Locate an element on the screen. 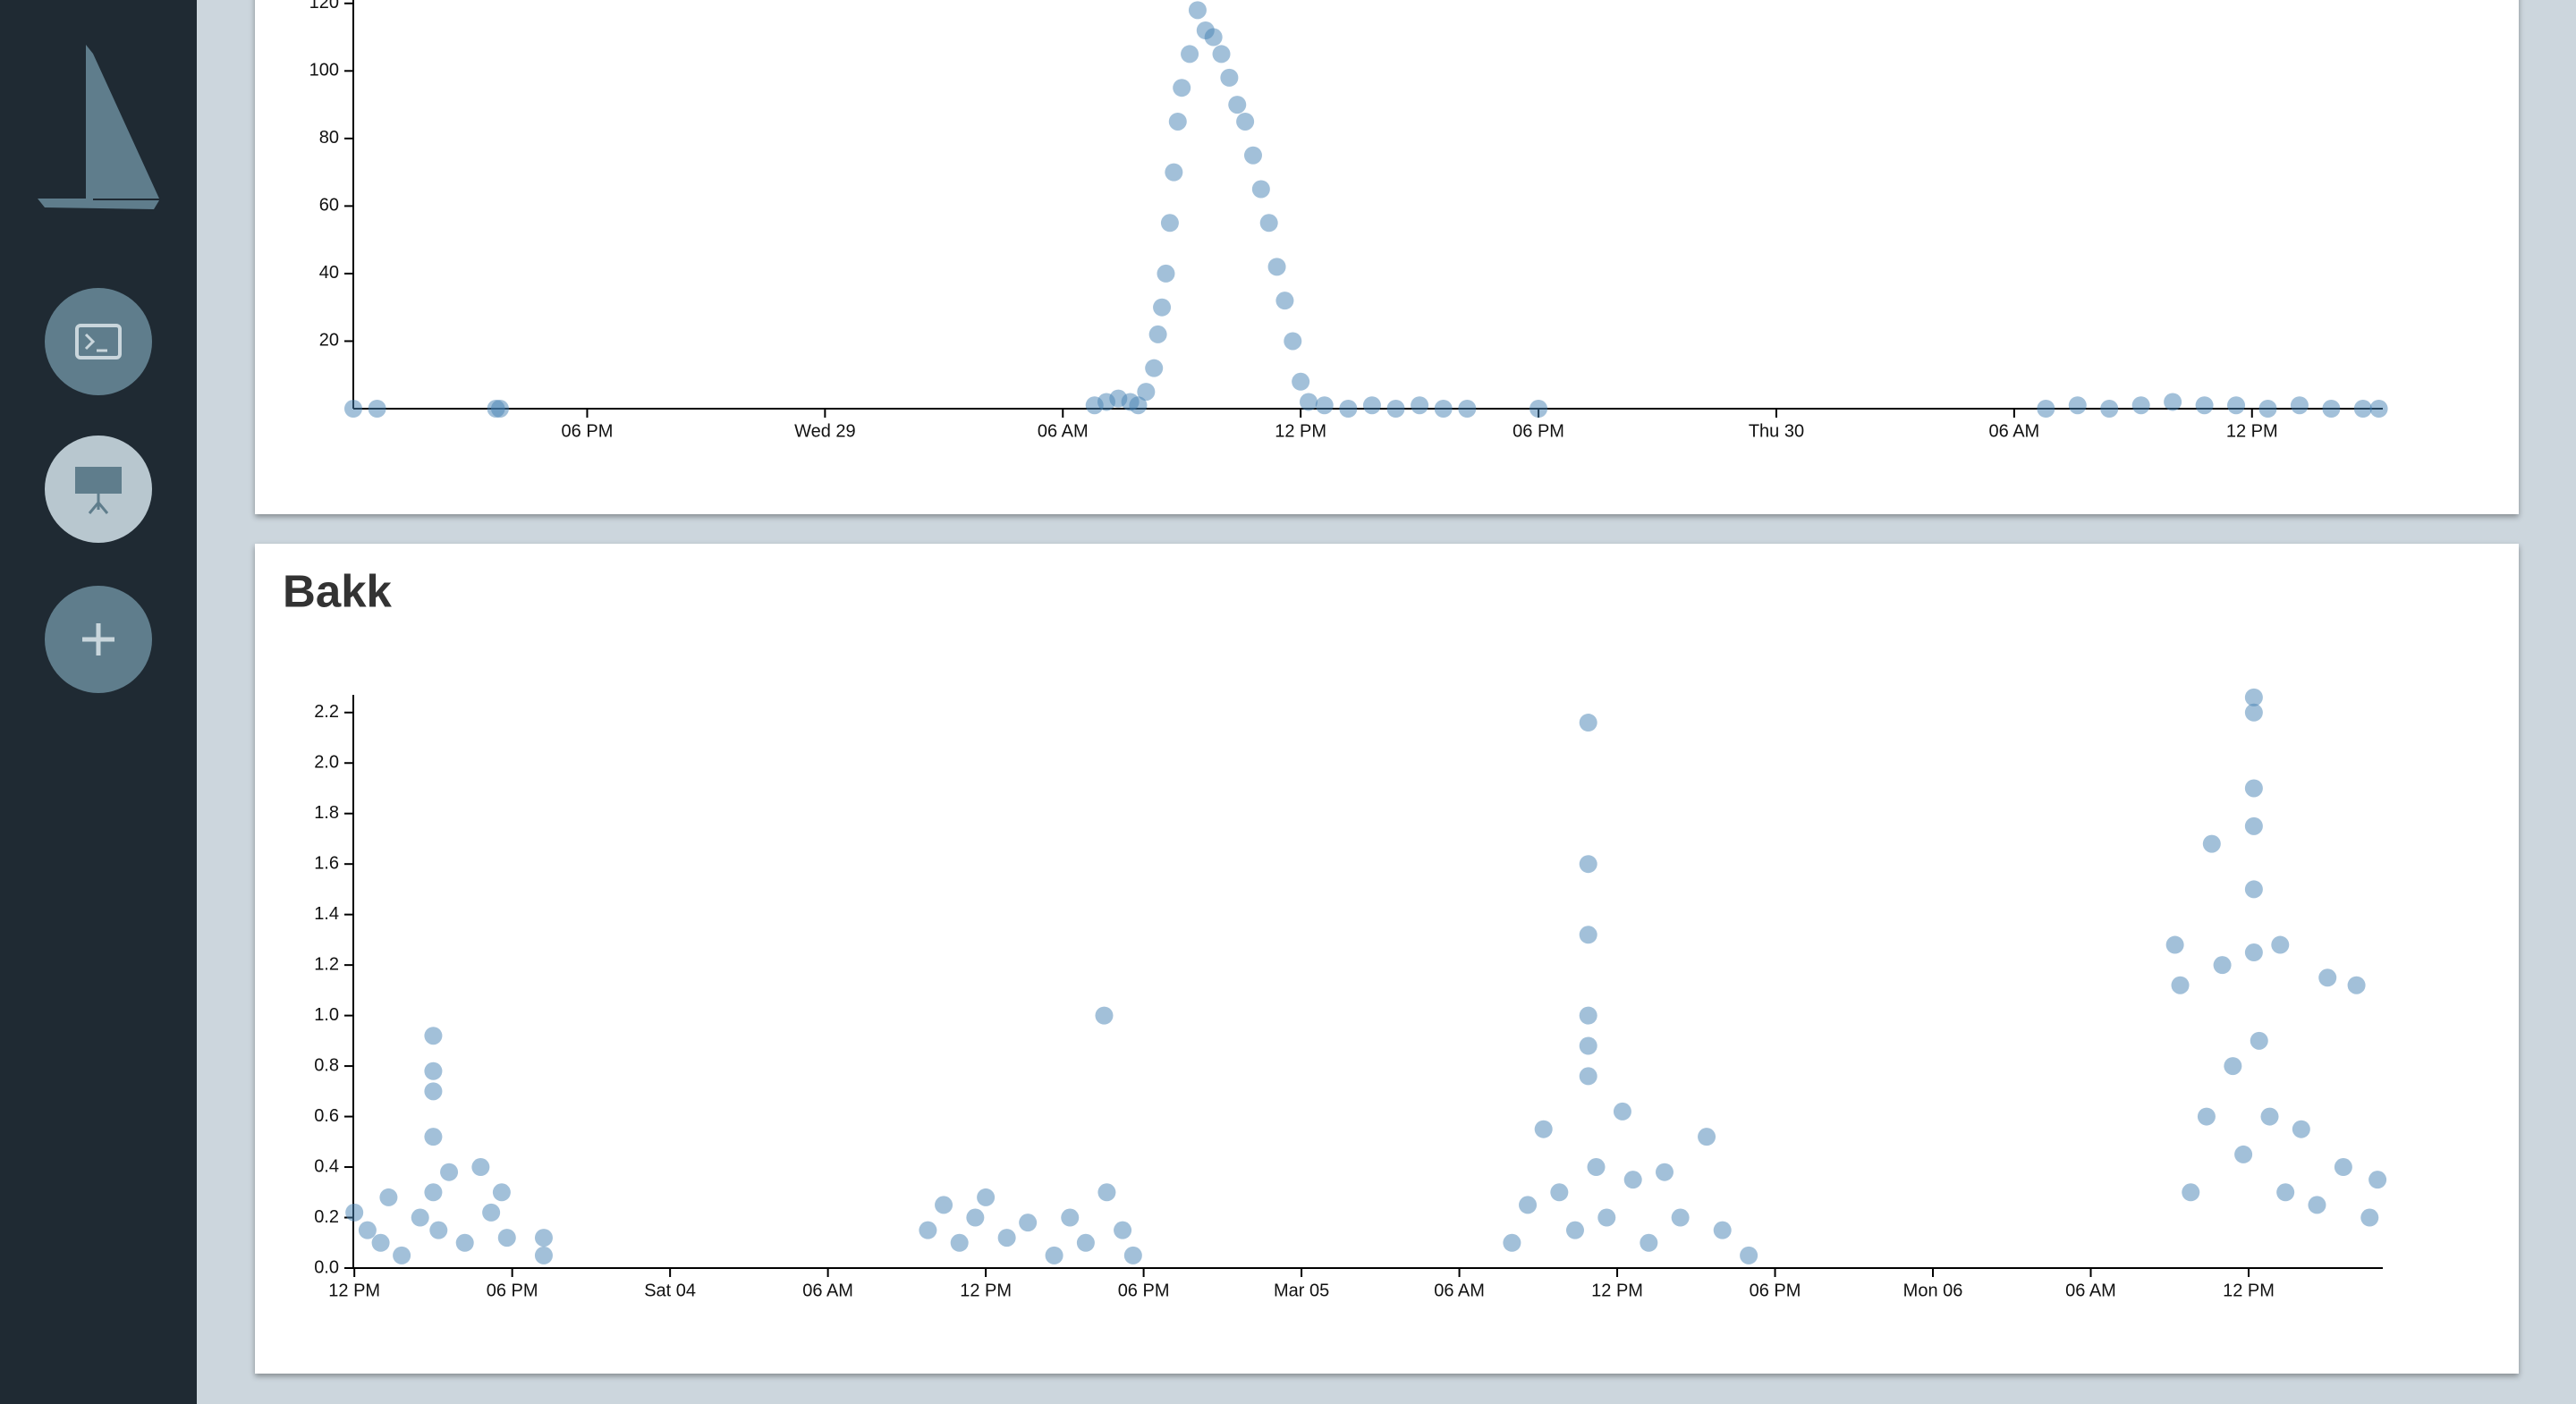  y-tick-label: 0.2 is located at coordinates (326, 1217).